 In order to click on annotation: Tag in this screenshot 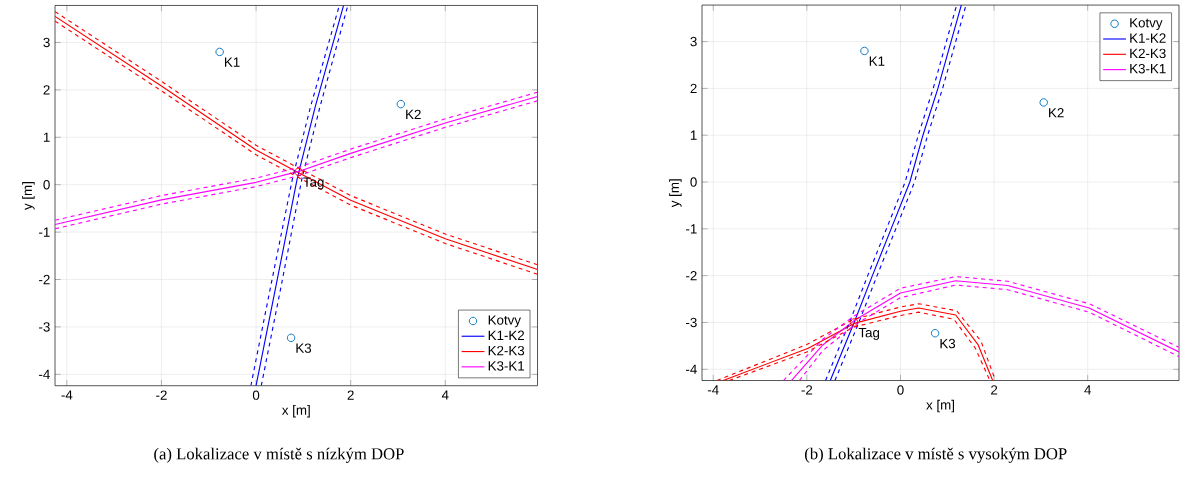, I will do `click(869, 334)`.